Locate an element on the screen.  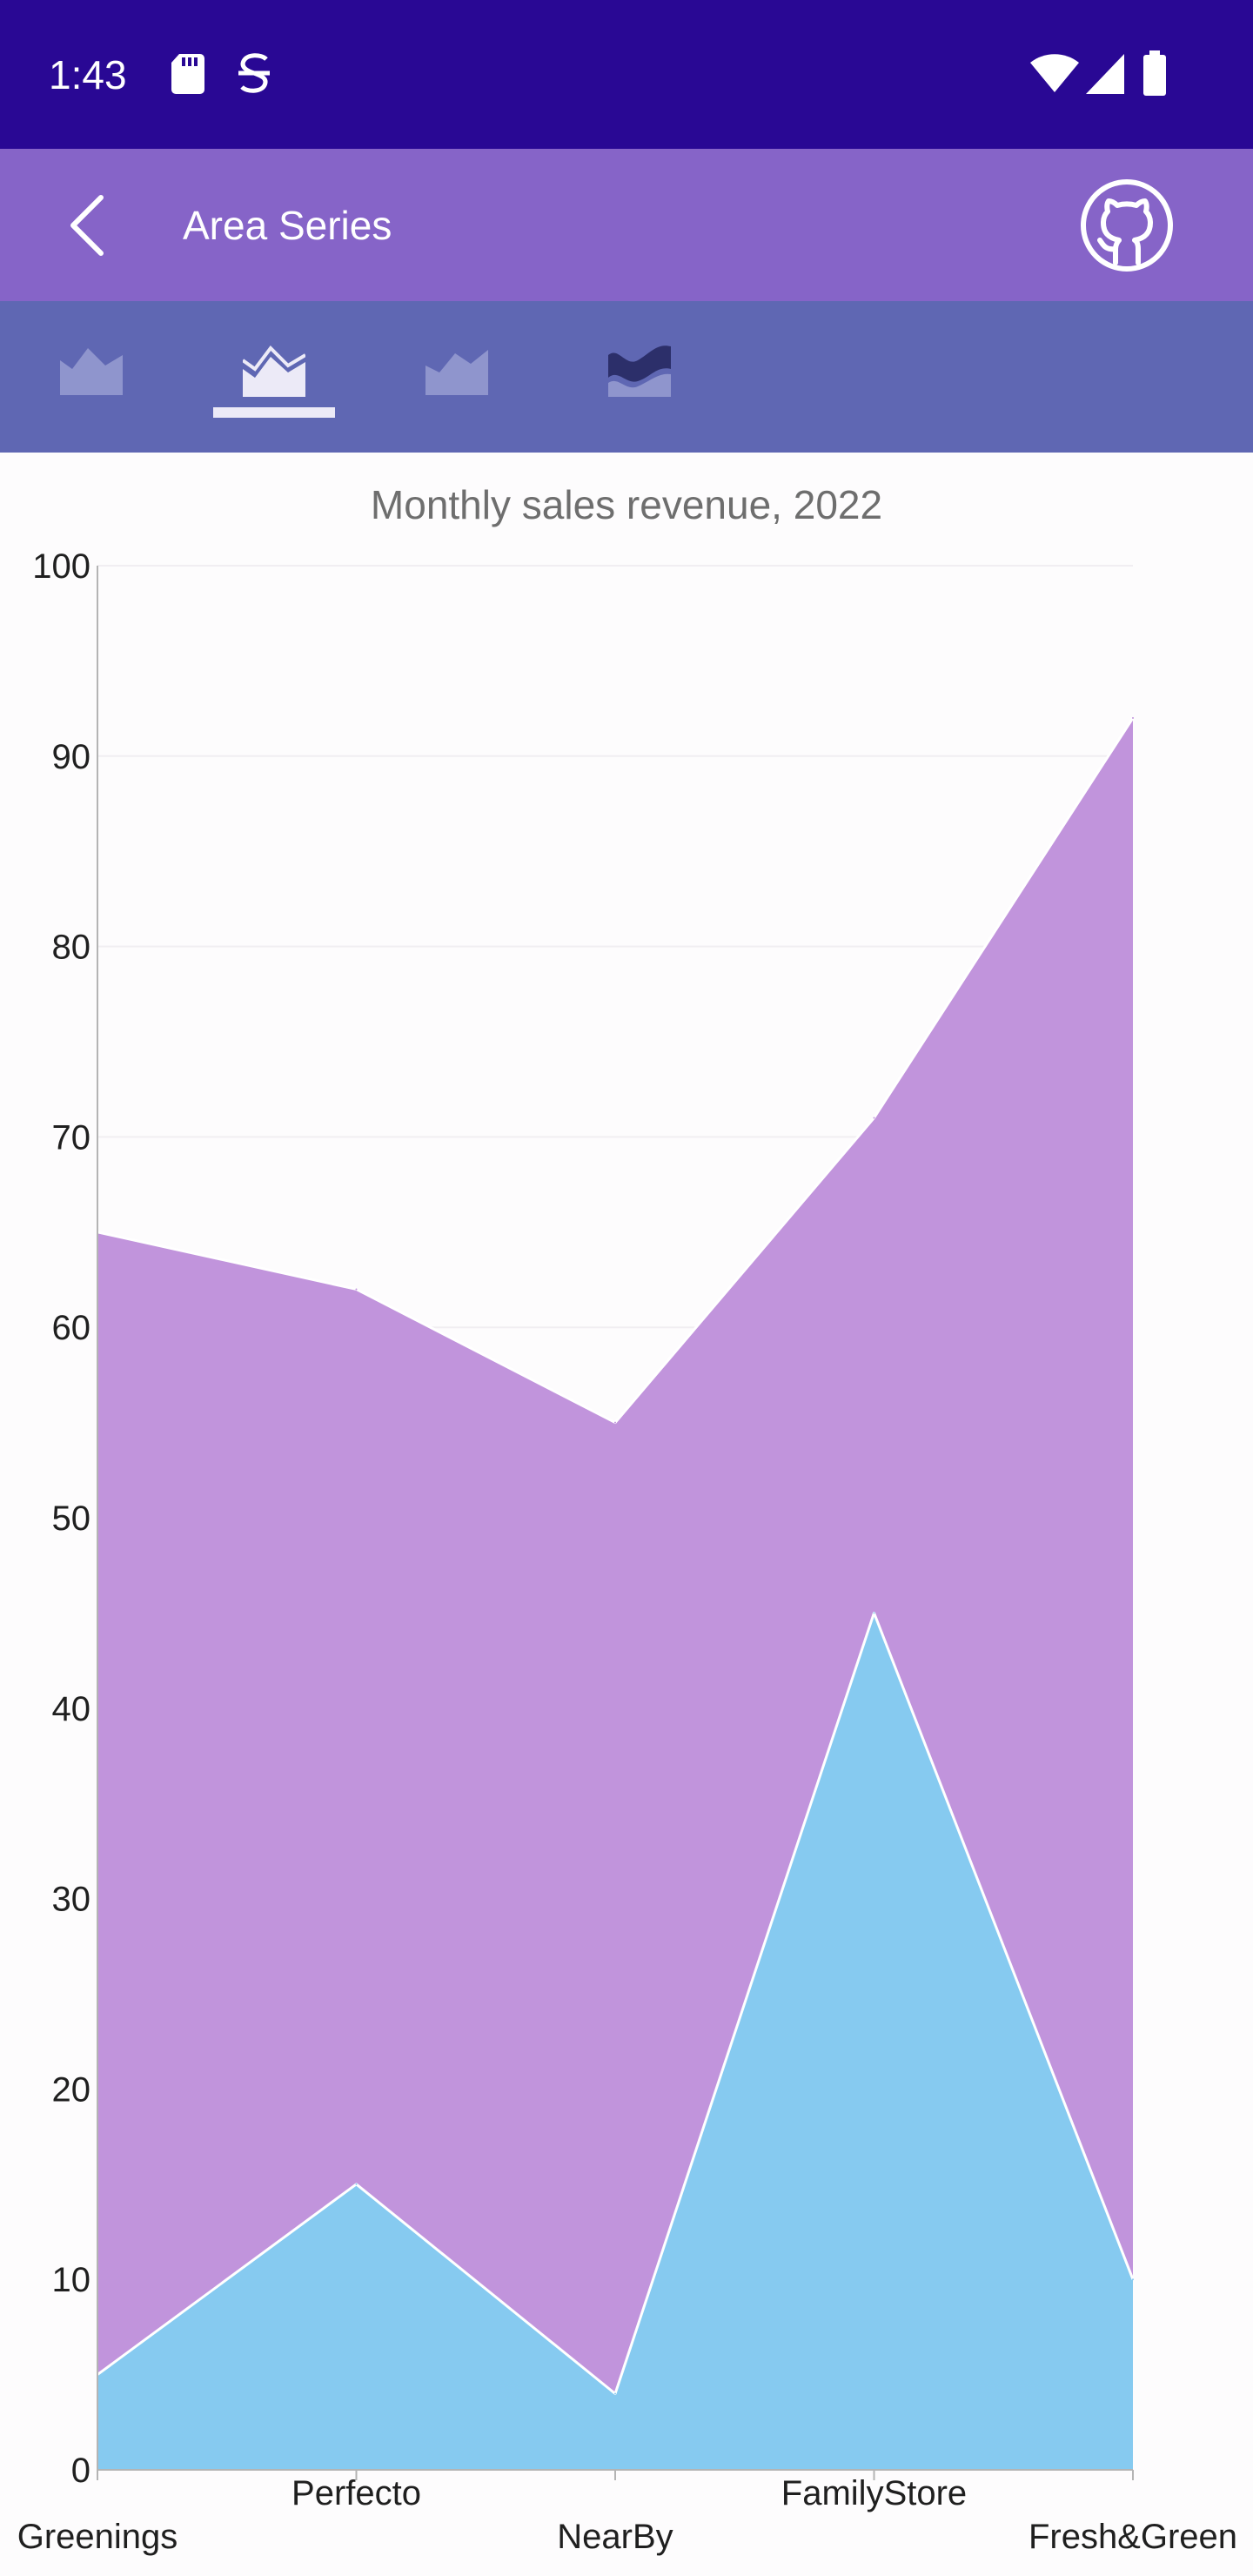
x-tick-label: FamilyStore is located at coordinates (874, 2493).